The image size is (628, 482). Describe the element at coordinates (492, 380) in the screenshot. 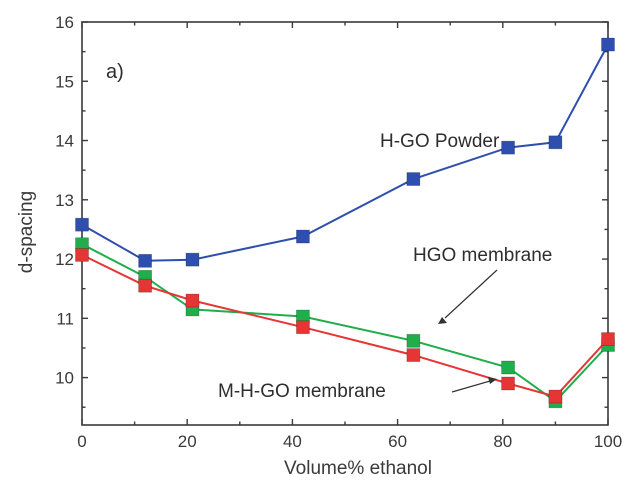

I see `arrowhead-m-hgo-membrane` at that location.